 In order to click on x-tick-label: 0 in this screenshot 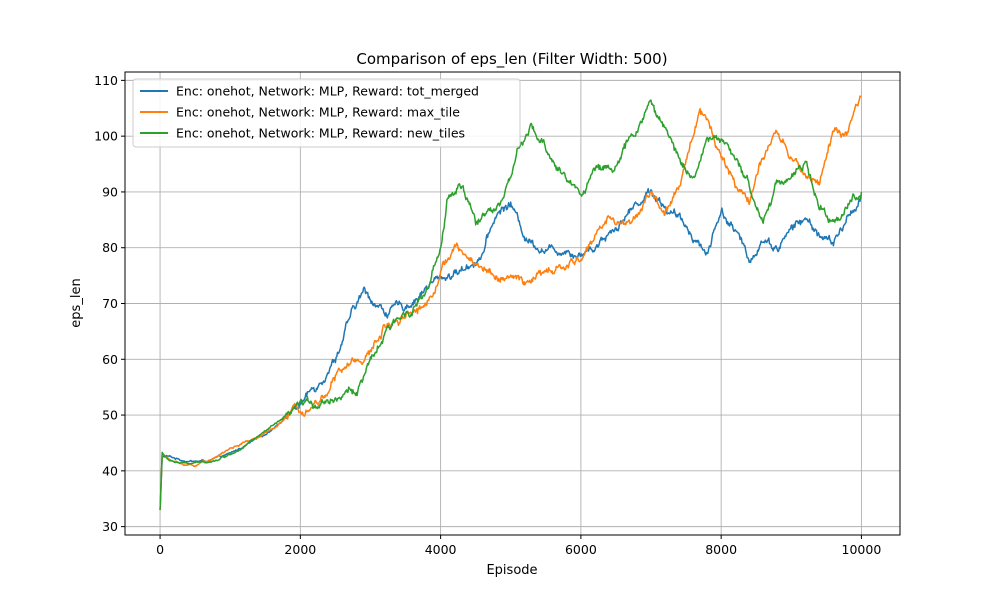, I will do `click(160, 549)`.